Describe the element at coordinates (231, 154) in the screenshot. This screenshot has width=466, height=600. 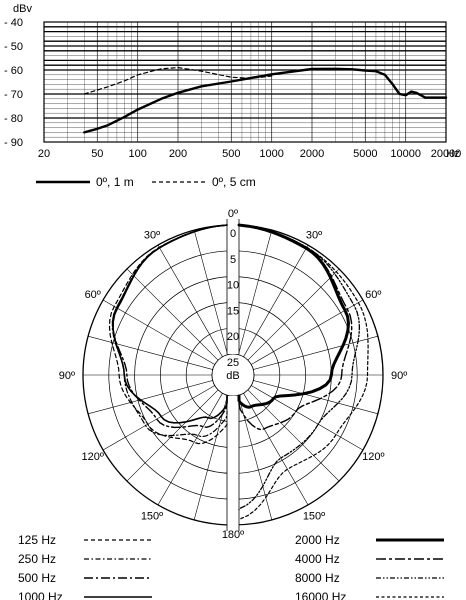
I see `x-tick-label: 500` at that location.